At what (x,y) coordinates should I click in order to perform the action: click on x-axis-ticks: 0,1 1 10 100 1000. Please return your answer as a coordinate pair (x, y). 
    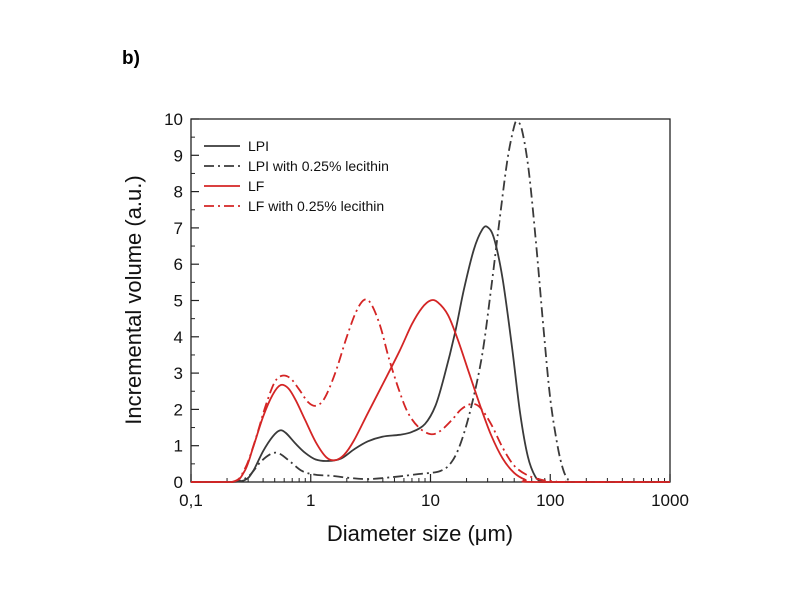
    Looking at the image, I should click on (434, 492).